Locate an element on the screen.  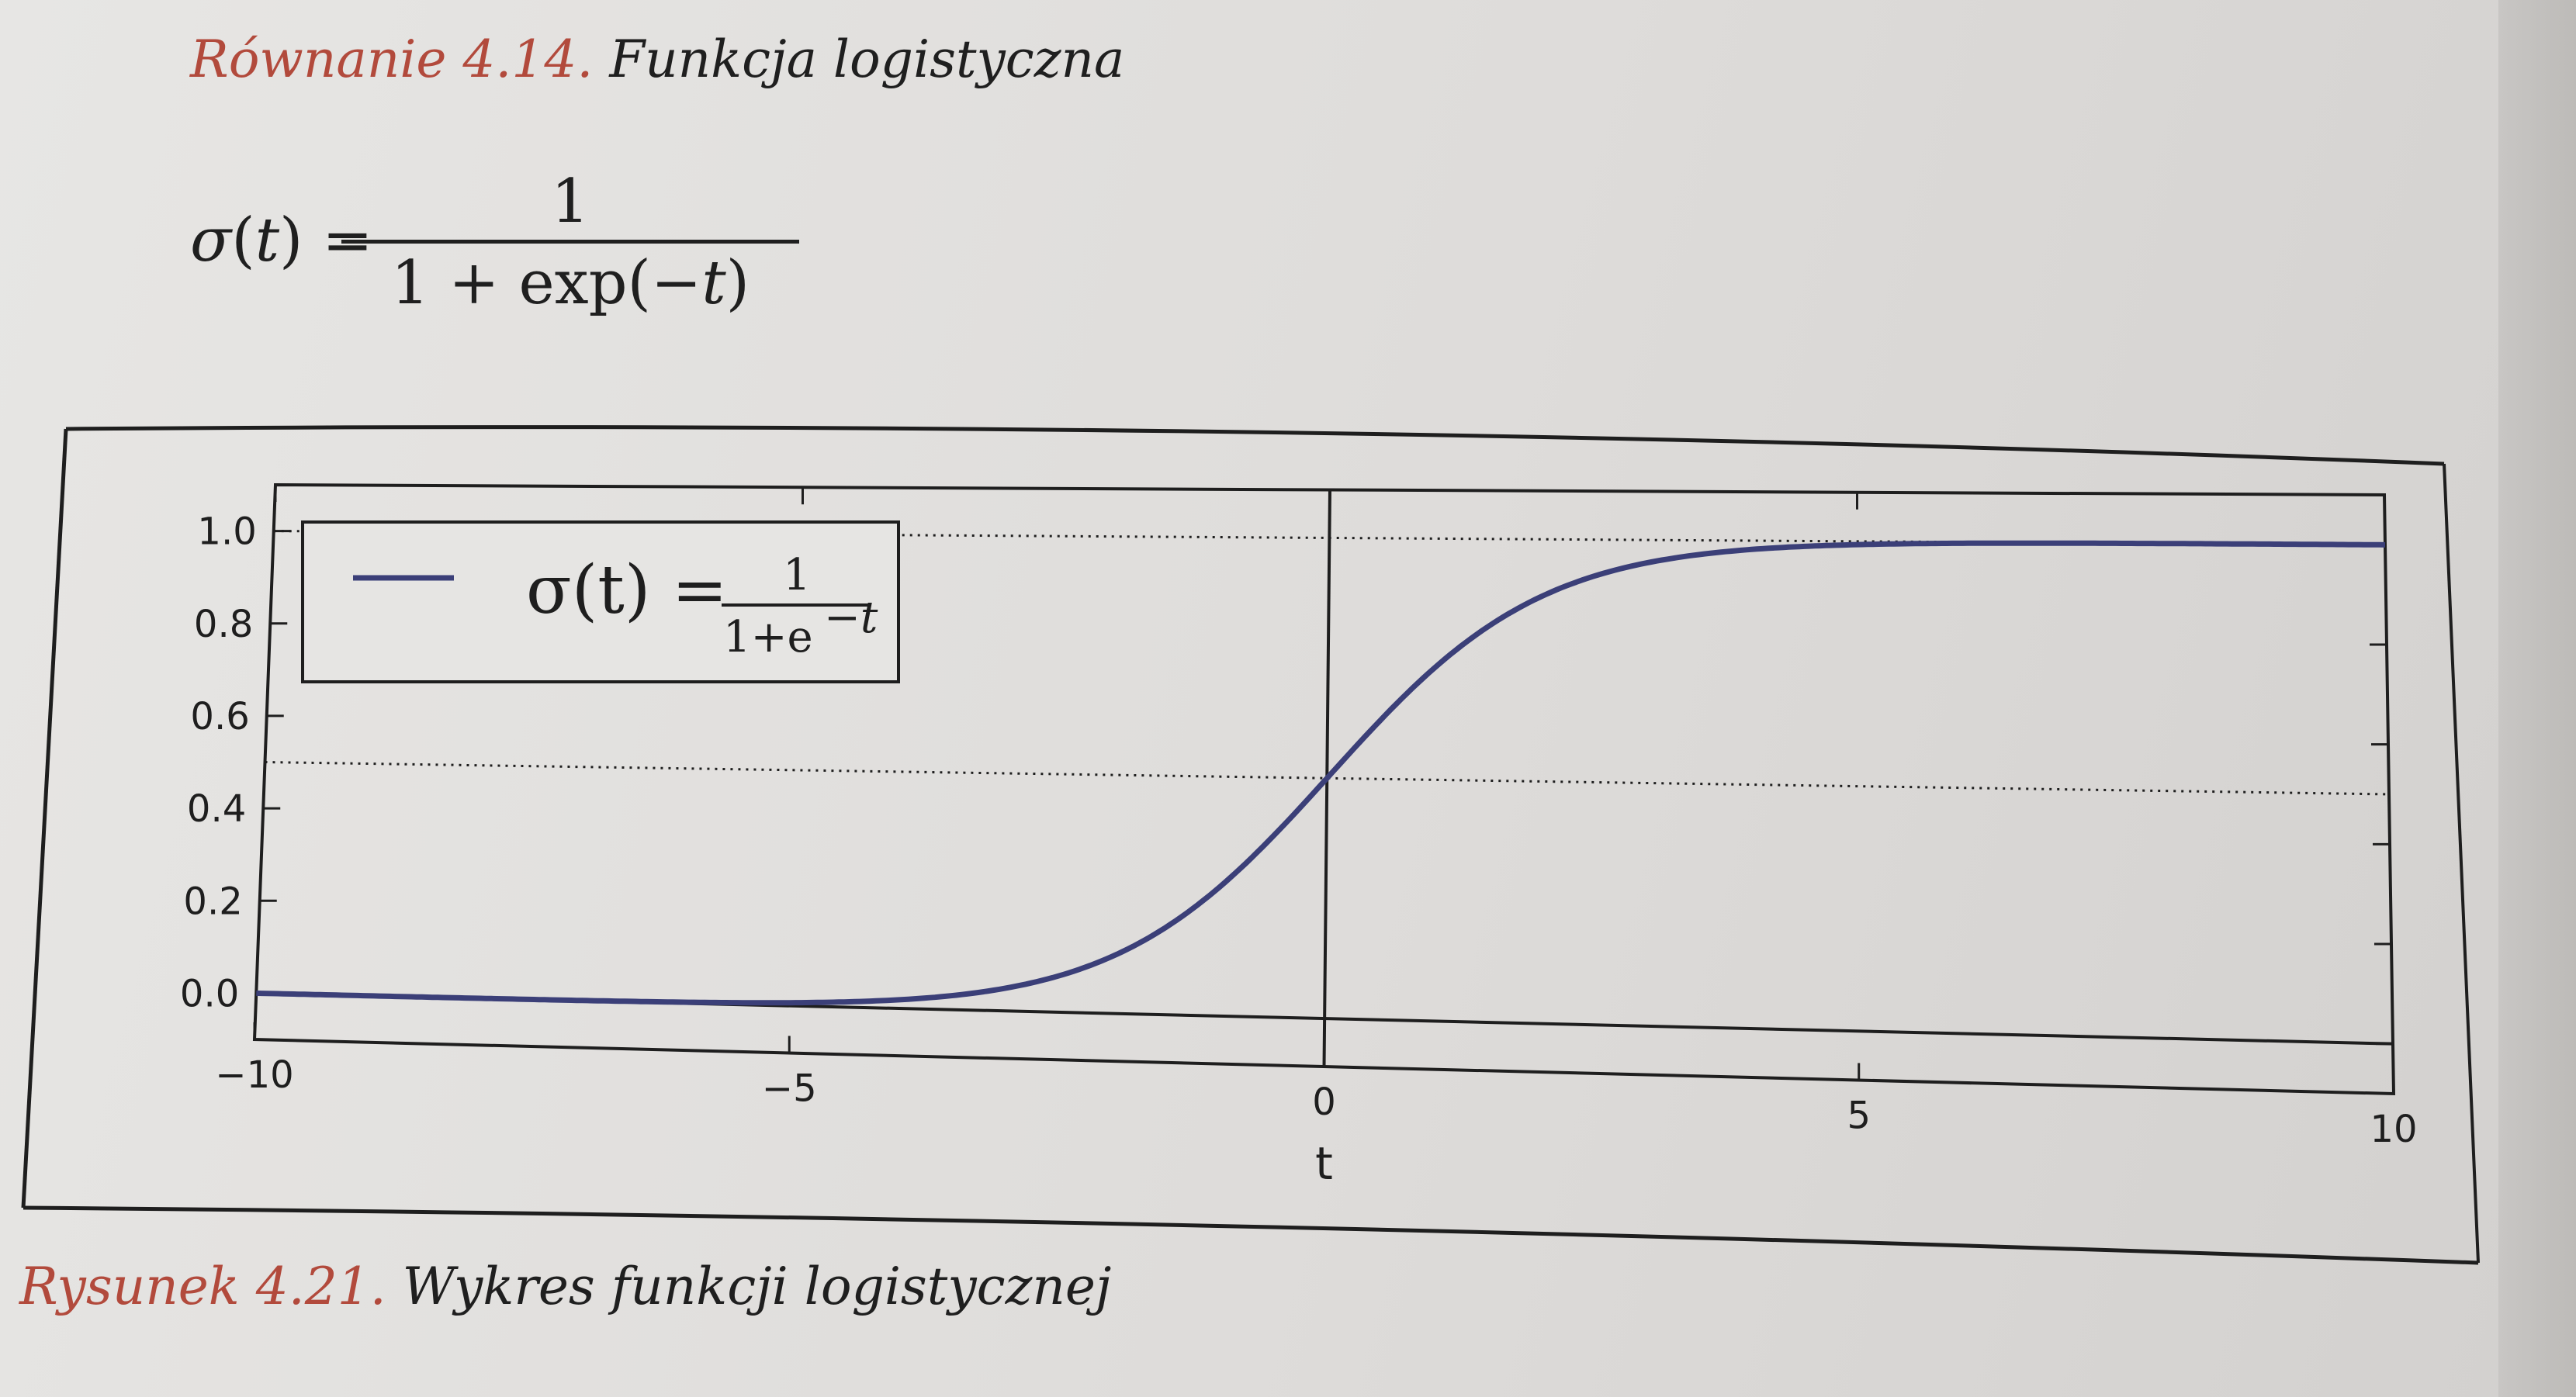
x-tick-label: 5 is located at coordinates (1859, 1116).